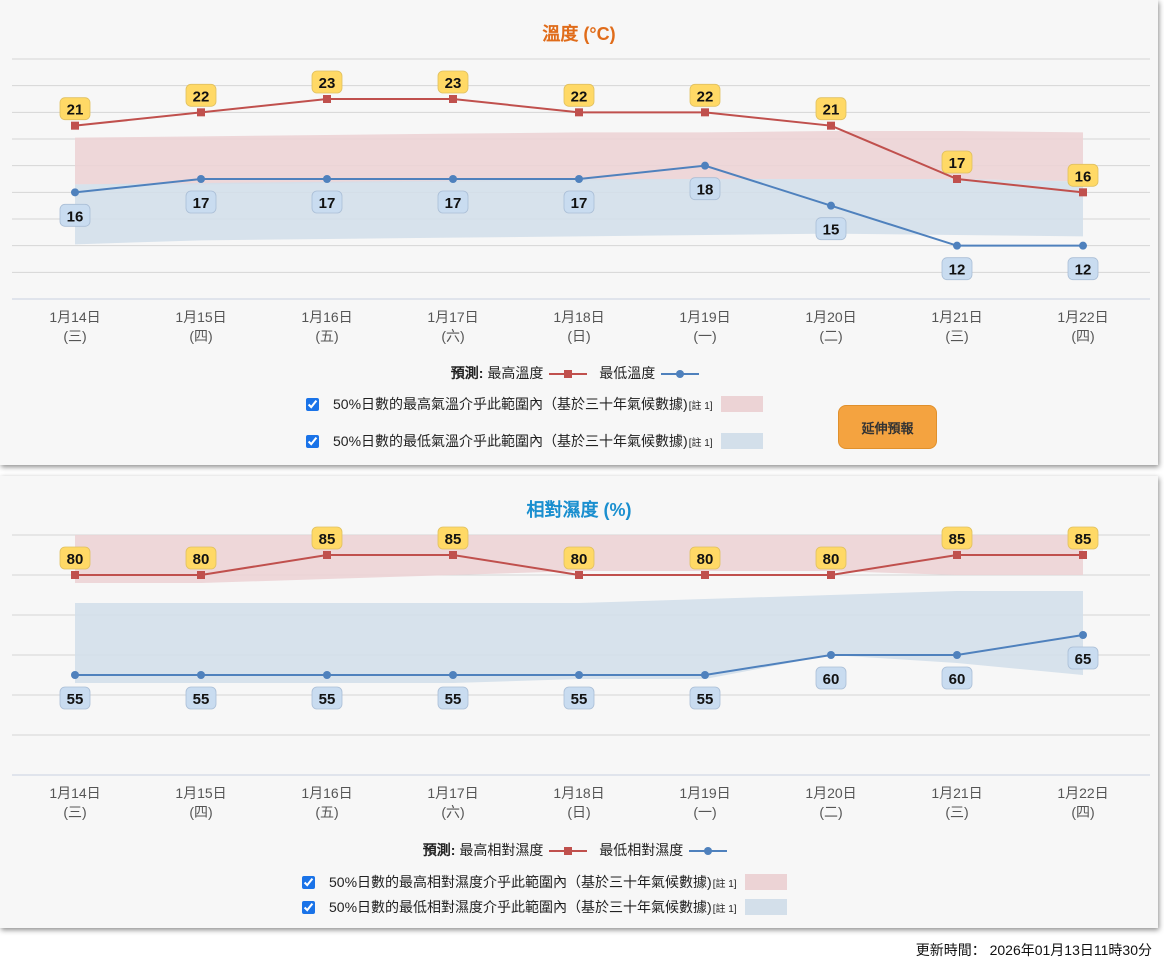 The height and width of the screenshot is (962, 1164). What do you see at coordinates (534, 404) in the screenshot?
I see `temp-band-max-toggle: 50%日數的最高氣溫介乎此範圍內（基於三十年氣候數據) [註 1]` at bounding box center [534, 404].